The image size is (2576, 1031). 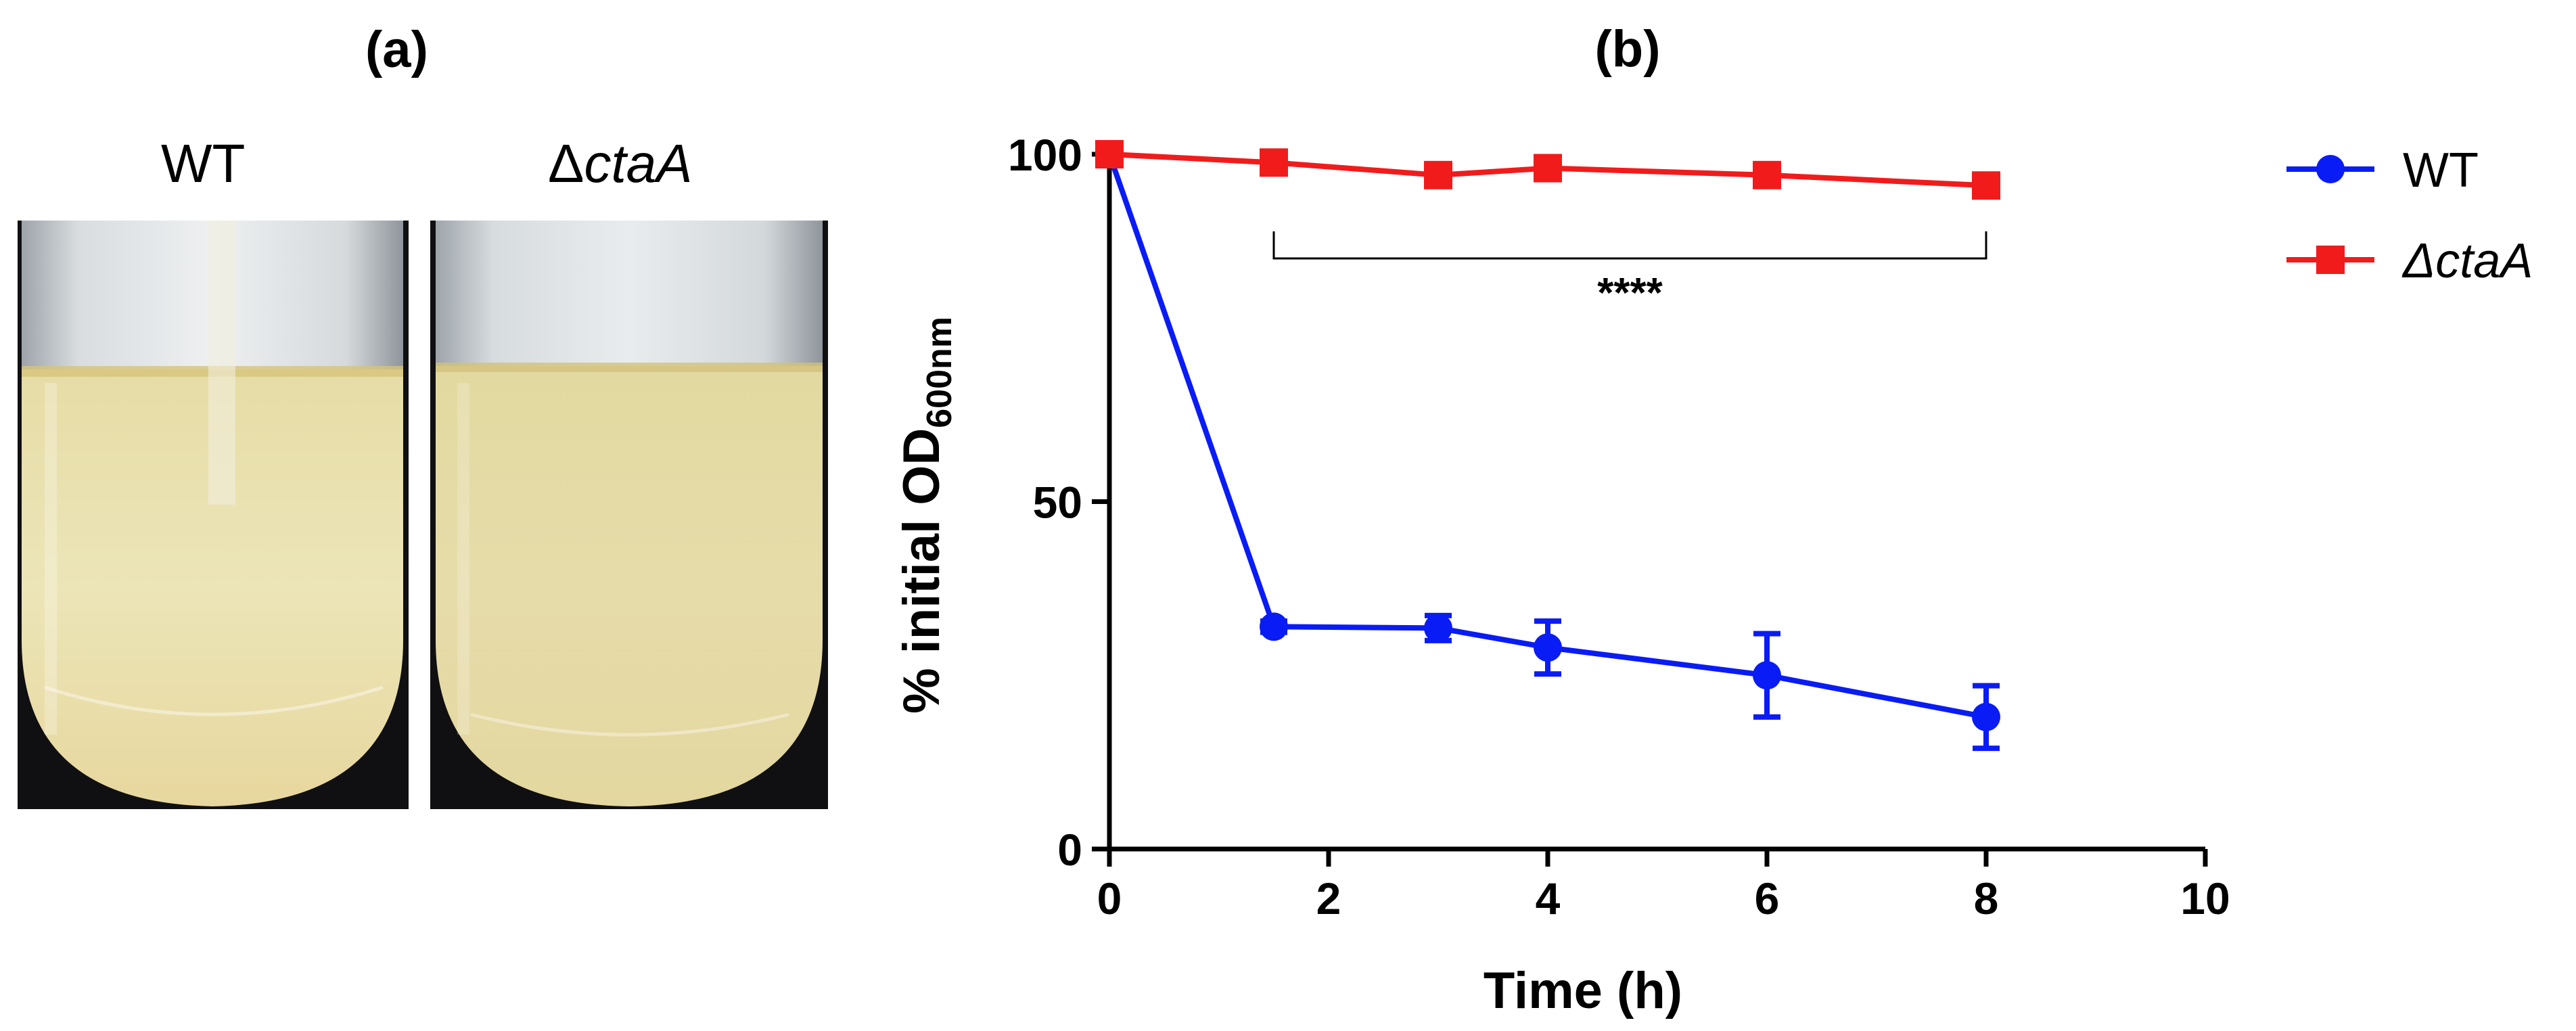 What do you see at coordinates (1986, 898) in the screenshot?
I see `x-tick-label: 8` at bounding box center [1986, 898].